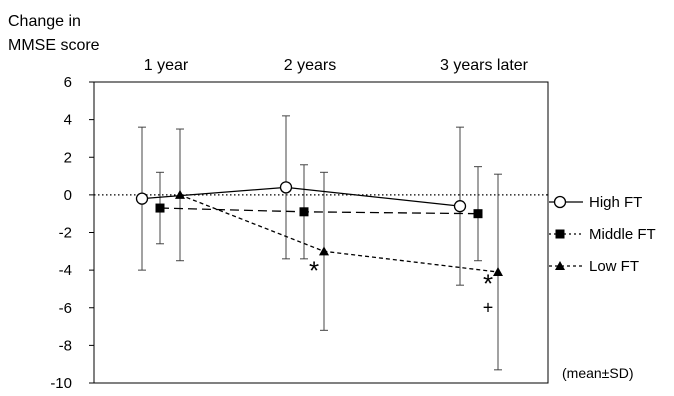 This screenshot has width=674, height=396. What do you see at coordinates (65, 270) in the screenshot?
I see `y-tick-label: -4` at bounding box center [65, 270].